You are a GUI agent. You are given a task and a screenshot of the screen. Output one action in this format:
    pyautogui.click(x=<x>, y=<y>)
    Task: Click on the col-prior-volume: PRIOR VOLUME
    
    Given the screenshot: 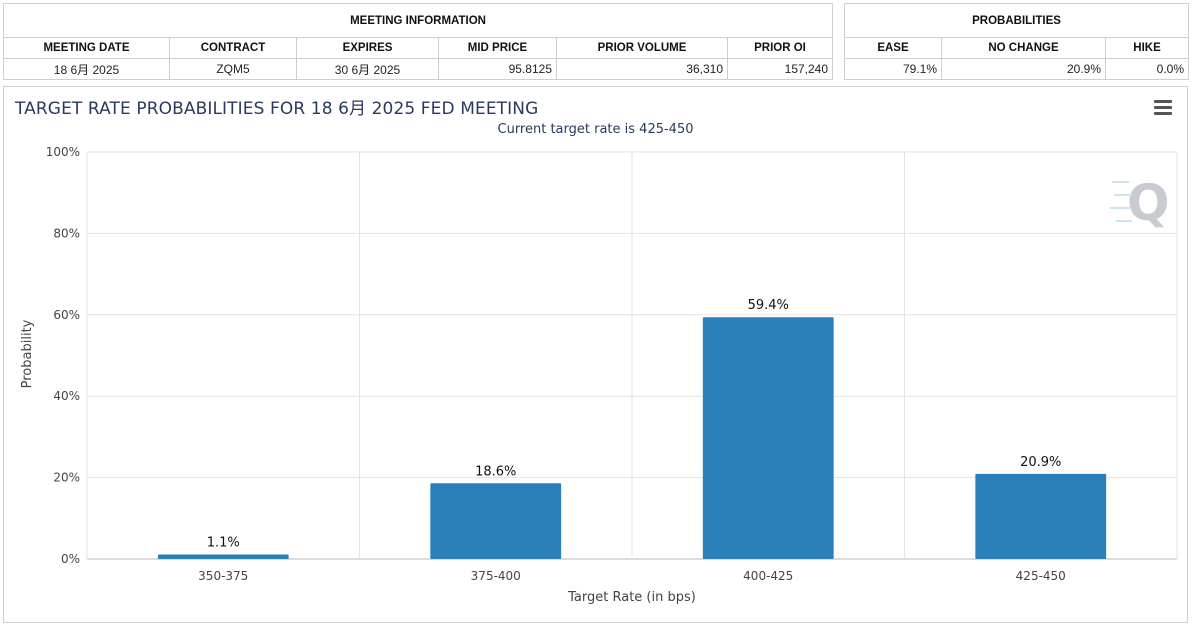 What is the action you would take?
    pyautogui.click(x=642, y=48)
    